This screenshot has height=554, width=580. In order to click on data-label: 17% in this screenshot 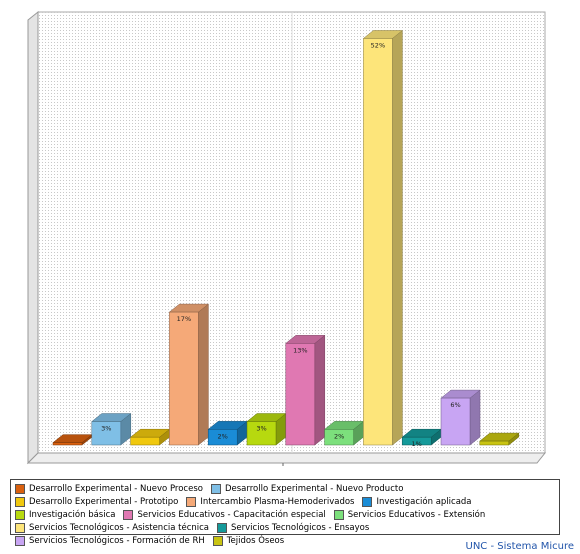, I will do `click(184, 319)`.